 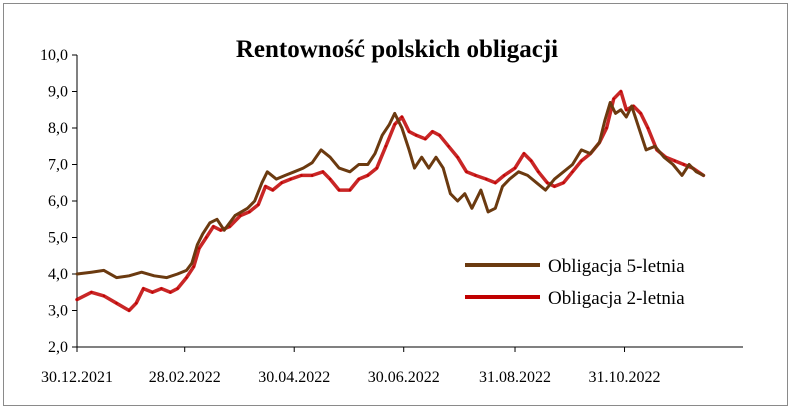 What do you see at coordinates (58, 238) in the screenshot?
I see `y-tick-label: 5,0` at bounding box center [58, 238].